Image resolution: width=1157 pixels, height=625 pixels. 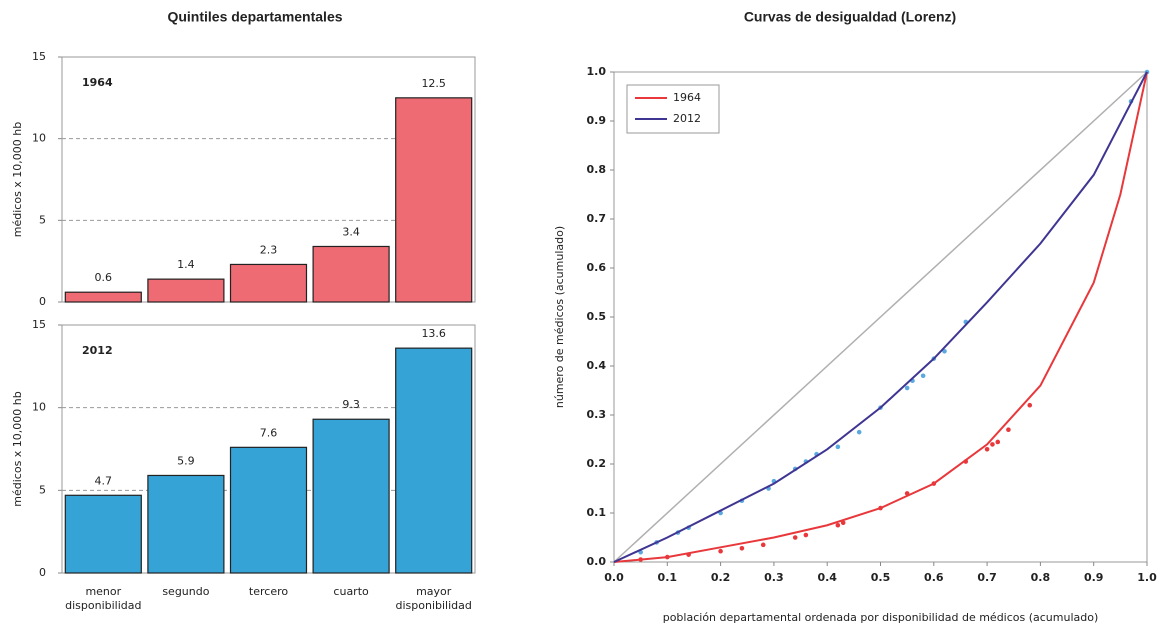 What do you see at coordinates (597, 267) in the screenshot?
I see `y-tick-label: 0.6` at bounding box center [597, 267].